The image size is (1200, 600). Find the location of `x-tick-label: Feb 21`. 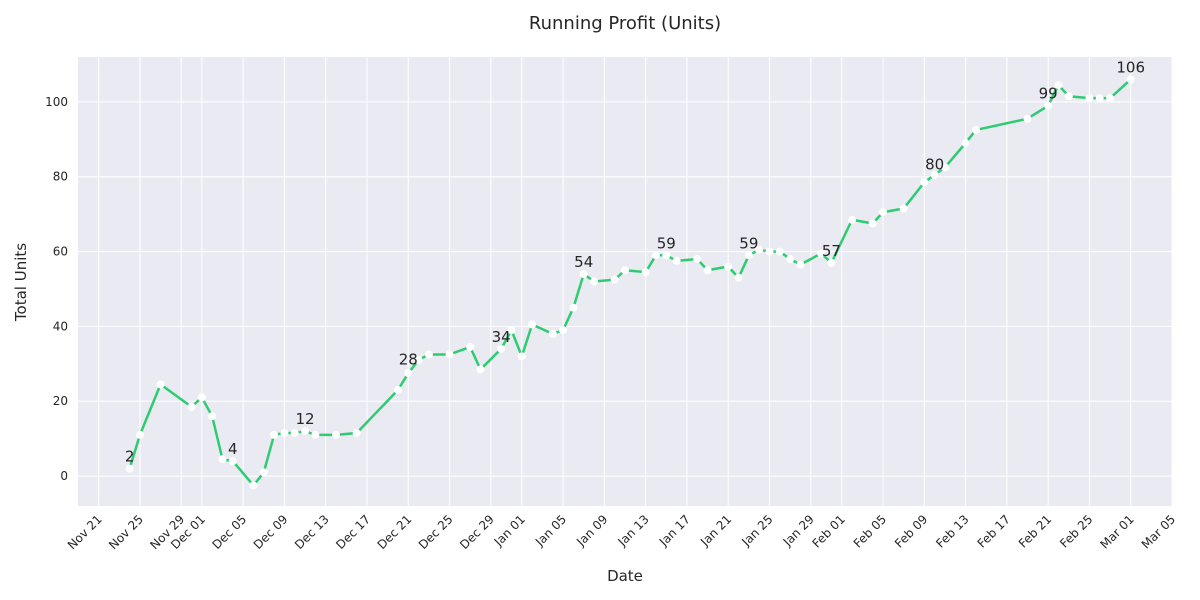

x-tick-label: Feb 21 is located at coordinates (1035, 531).